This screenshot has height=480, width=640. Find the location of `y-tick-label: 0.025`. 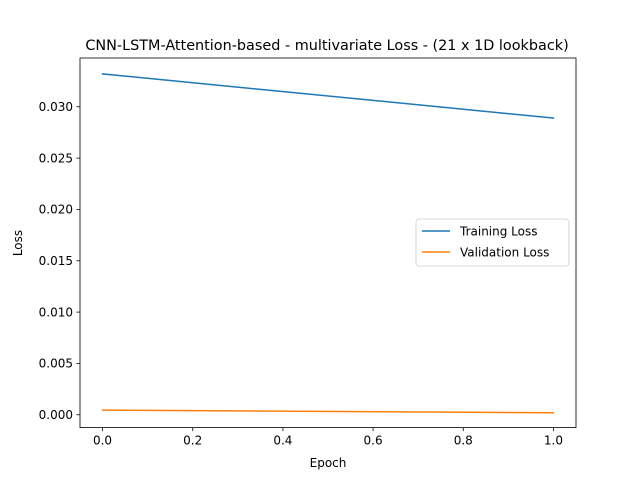

y-tick-label: 0.025 is located at coordinates (56, 158).